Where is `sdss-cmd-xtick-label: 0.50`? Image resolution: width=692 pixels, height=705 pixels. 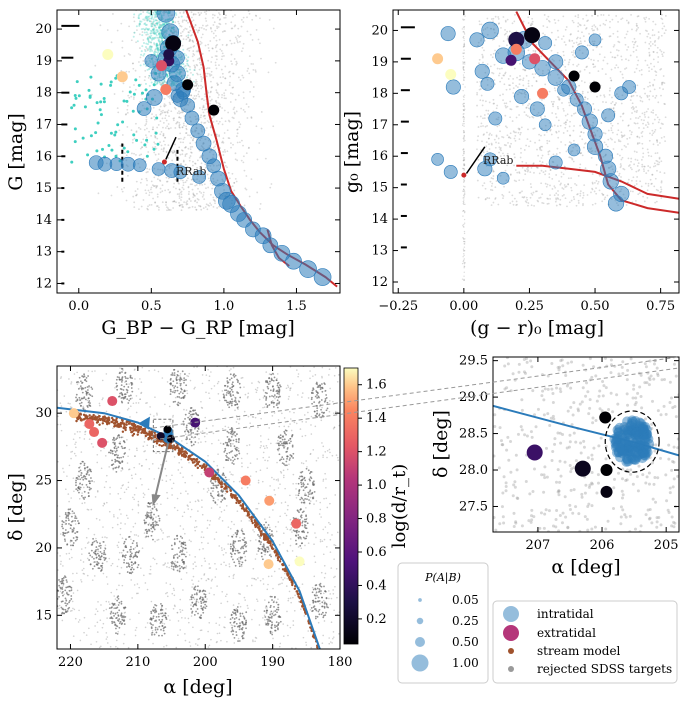 sdss-cmd-xtick-label: 0.50 is located at coordinates (595, 306).